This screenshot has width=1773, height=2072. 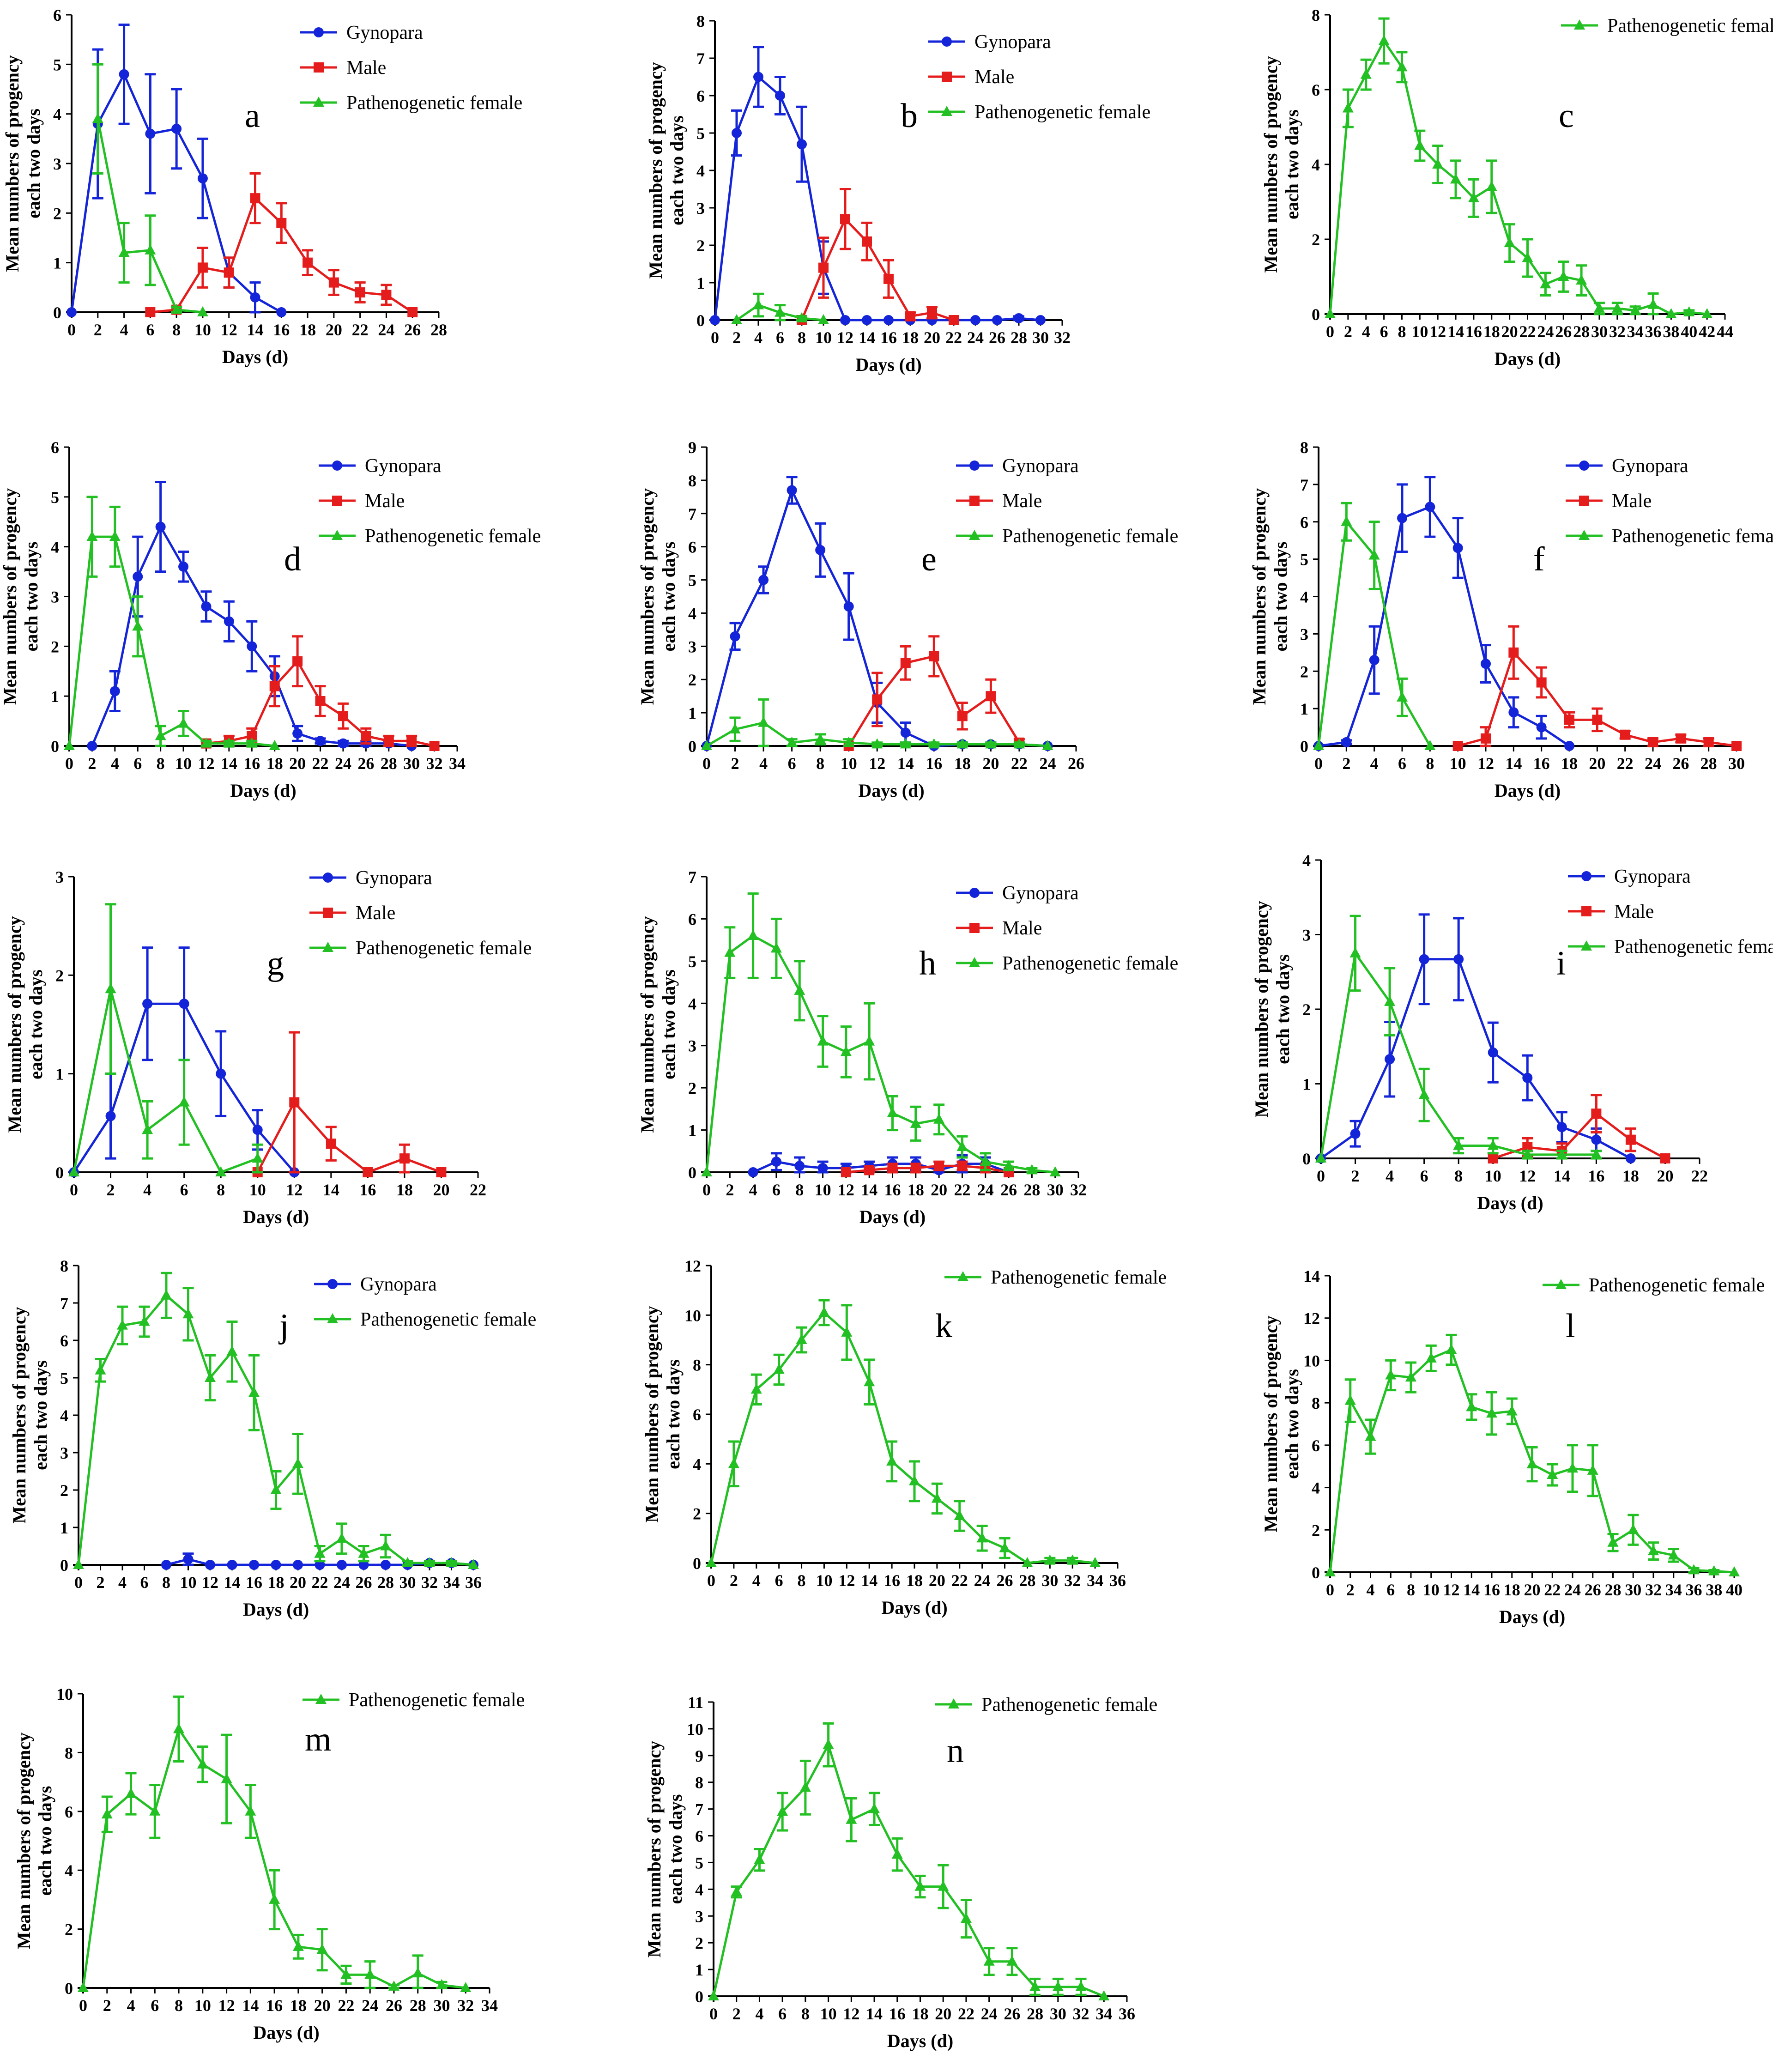 I want to click on series-line, so click(x=908, y=1870).